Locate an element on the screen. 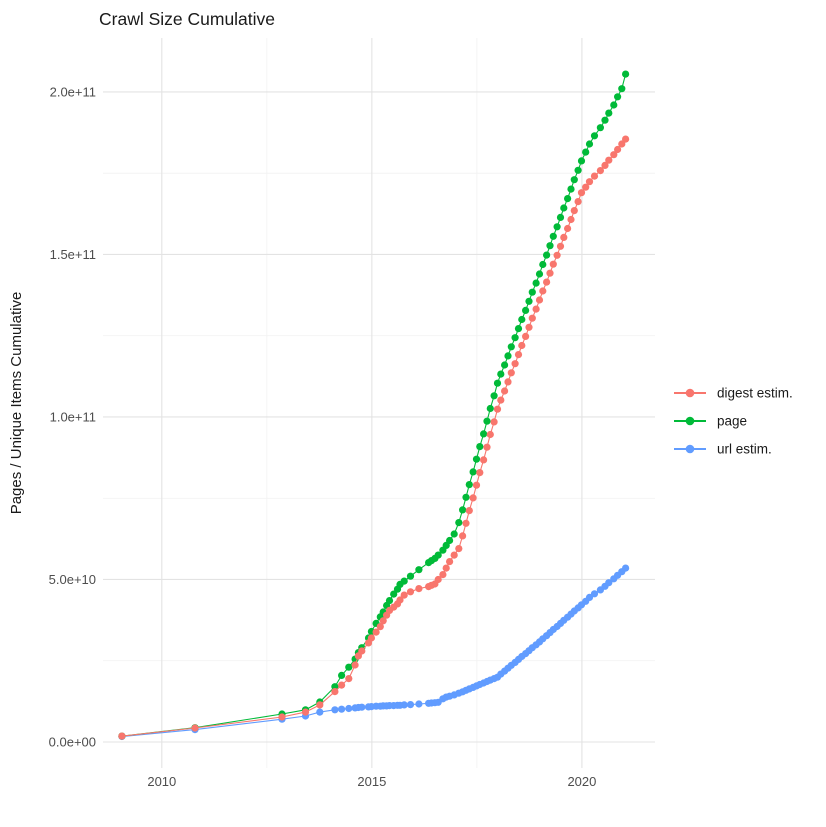  y-axis-title: Pages / Unique Items Cumulative is located at coordinates (16, 403).